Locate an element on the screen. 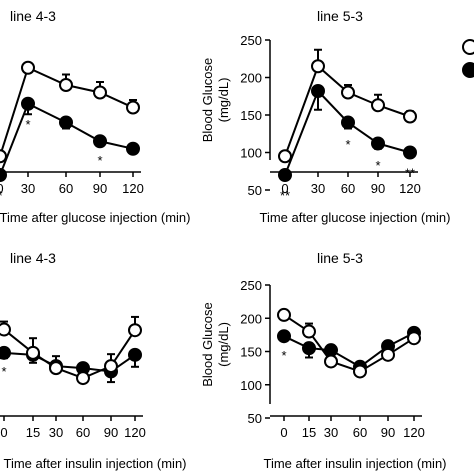 The image size is (474, 474). series-line is located at coordinates (67, 139).